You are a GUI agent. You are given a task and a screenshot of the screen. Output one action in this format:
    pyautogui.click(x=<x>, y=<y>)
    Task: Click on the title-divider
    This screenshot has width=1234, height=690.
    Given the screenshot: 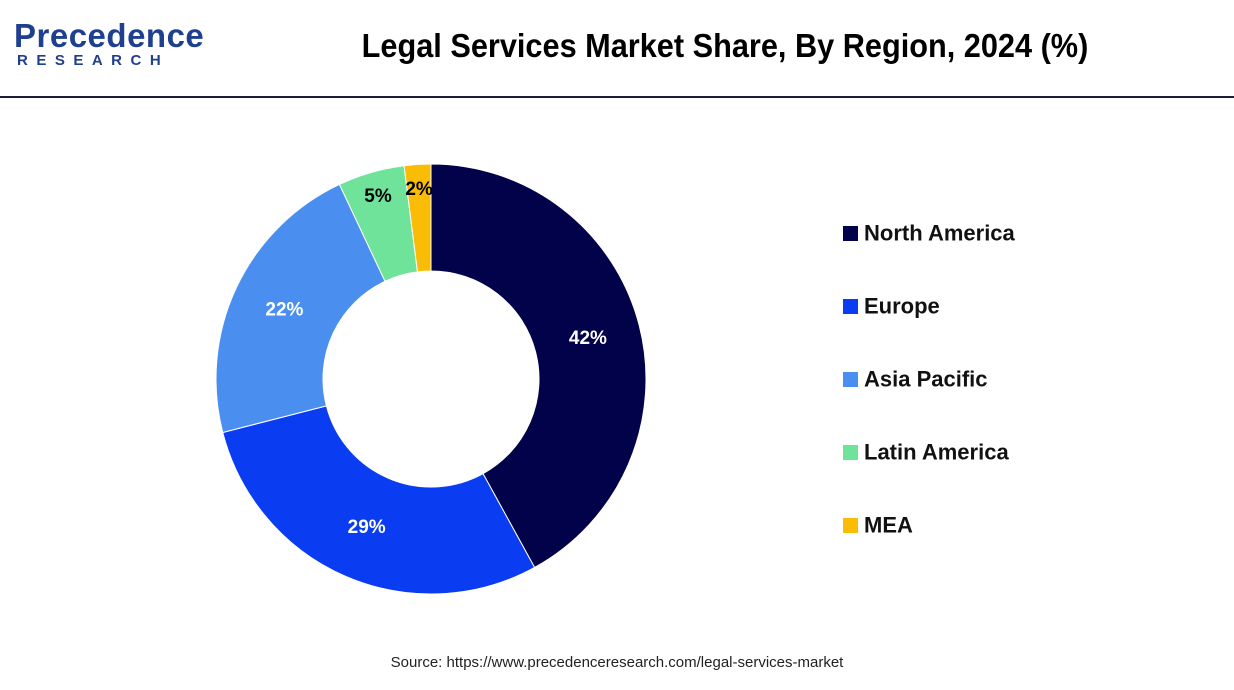 What is the action you would take?
    pyautogui.click(x=617, y=97)
    